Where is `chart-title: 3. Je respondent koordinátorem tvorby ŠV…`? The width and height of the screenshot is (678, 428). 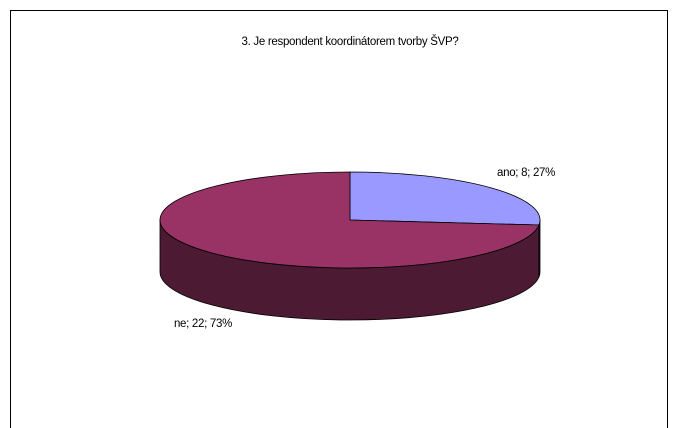 chart-title: 3. Je respondent koordinátorem tvorby ŠV… is located at coordinates (350, 41).